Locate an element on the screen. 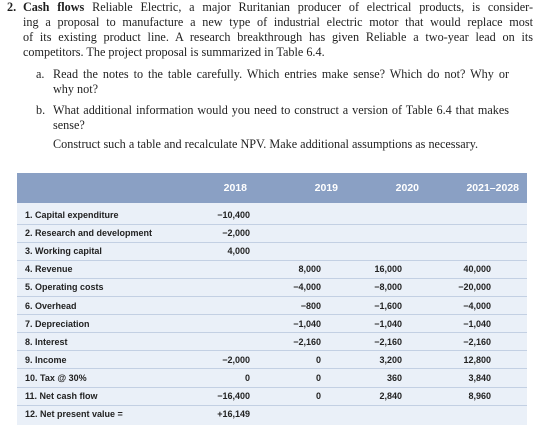  table-row: 5. Operating costs −4,000 −8,000 −20,000 is located at coordinates (272, 287).